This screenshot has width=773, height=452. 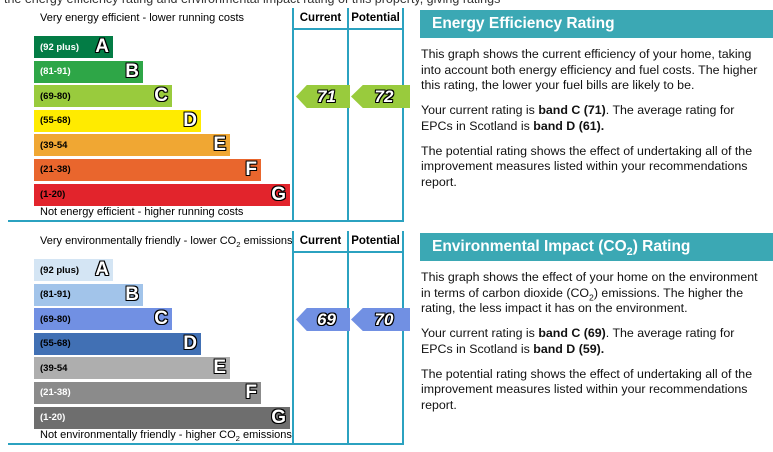 I want to click on env-potential-rating-arrow: 70, so click(x=380, y=319).